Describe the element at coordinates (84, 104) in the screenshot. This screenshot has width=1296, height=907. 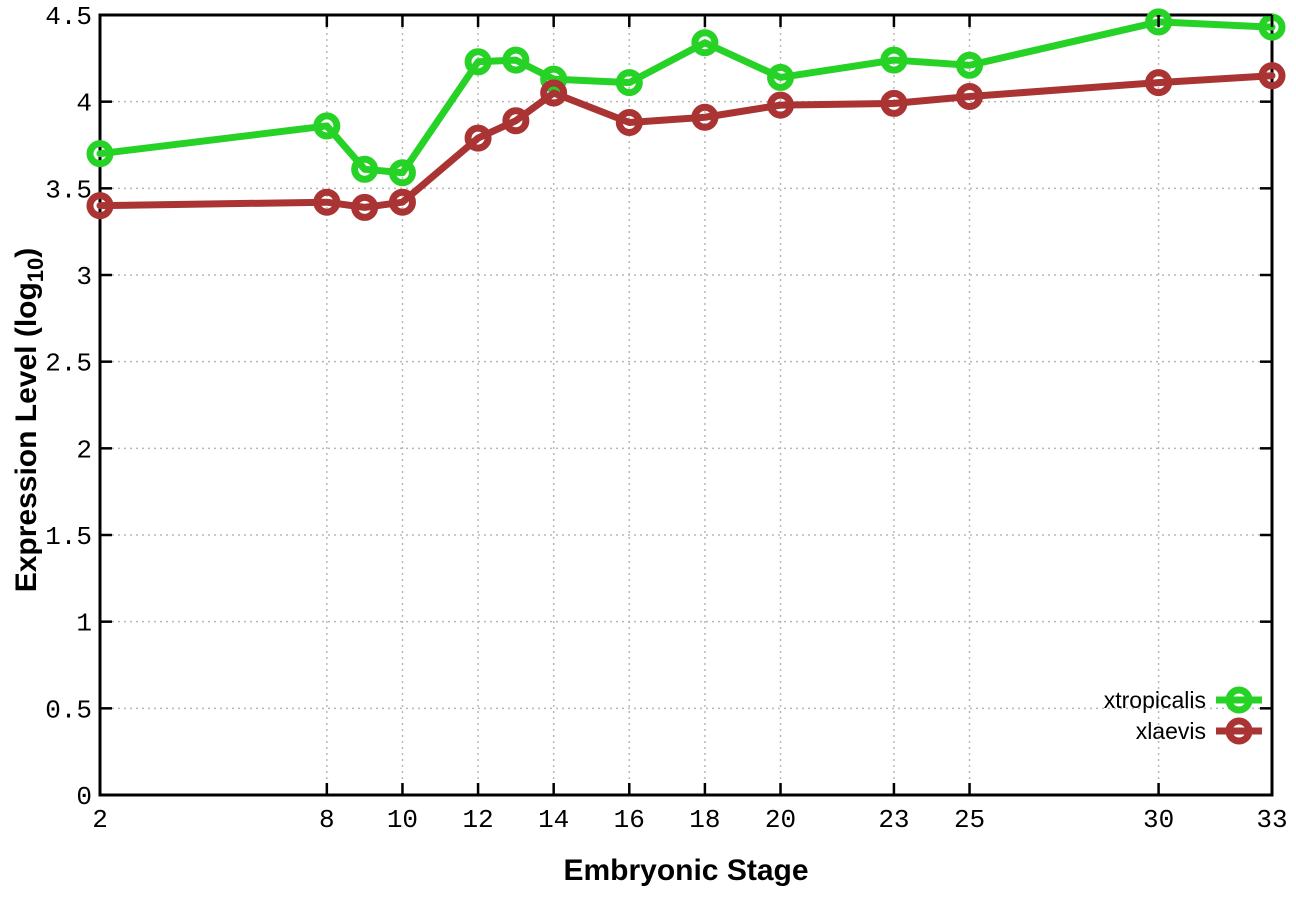
I see `y-tick-label-4: 4` at that location.